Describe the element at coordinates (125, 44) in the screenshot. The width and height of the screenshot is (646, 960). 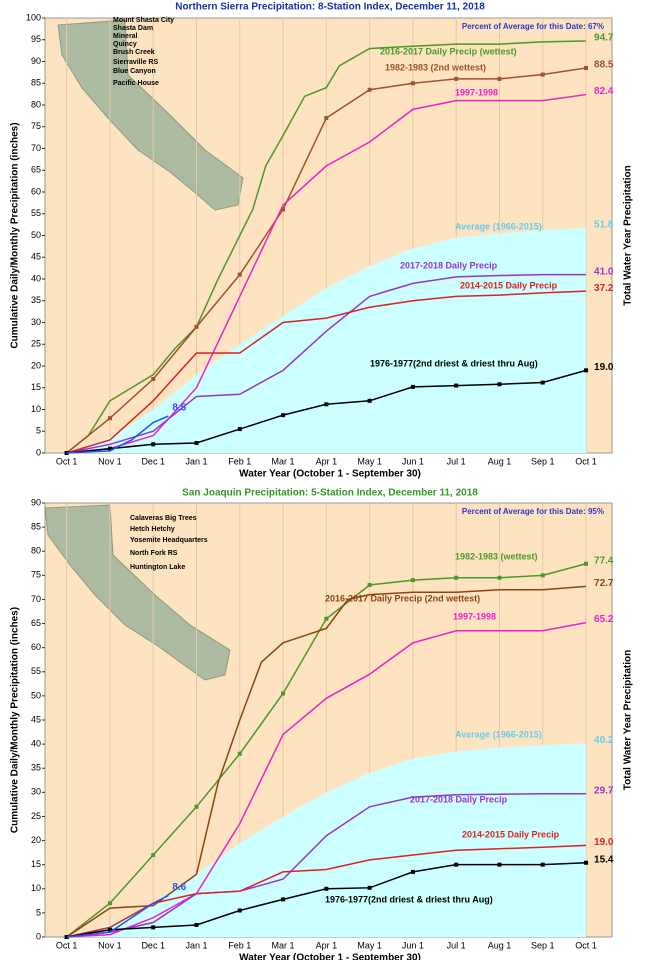
I see `station-label: Quincy` at that location.